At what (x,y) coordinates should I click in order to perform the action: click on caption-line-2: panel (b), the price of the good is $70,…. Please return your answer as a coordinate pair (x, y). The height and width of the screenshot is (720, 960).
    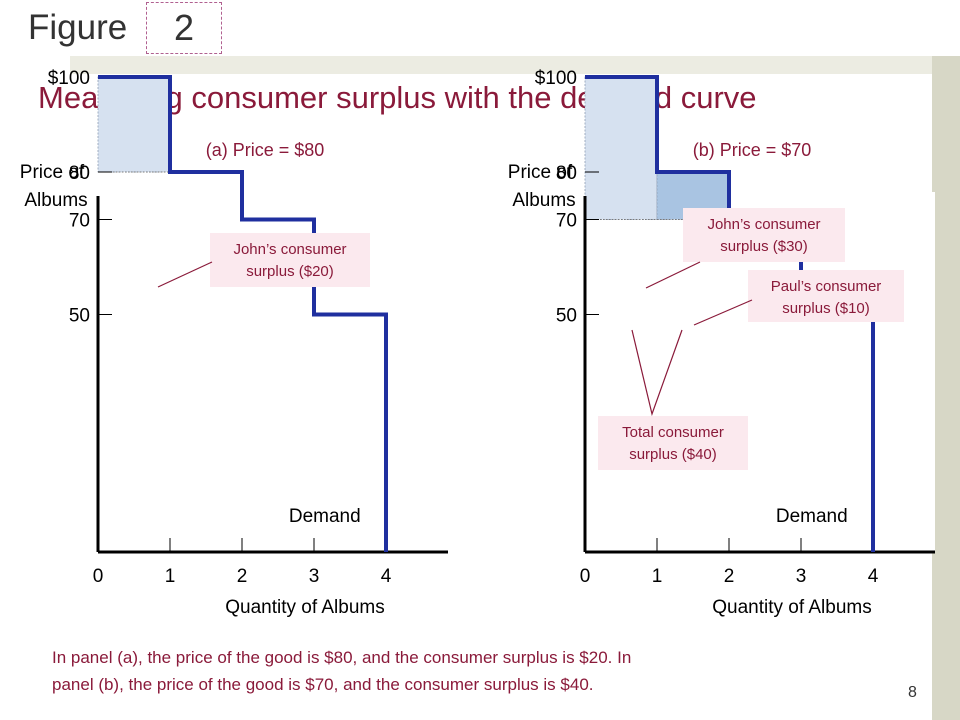
    Looking at the image, I should click on (323, 684).